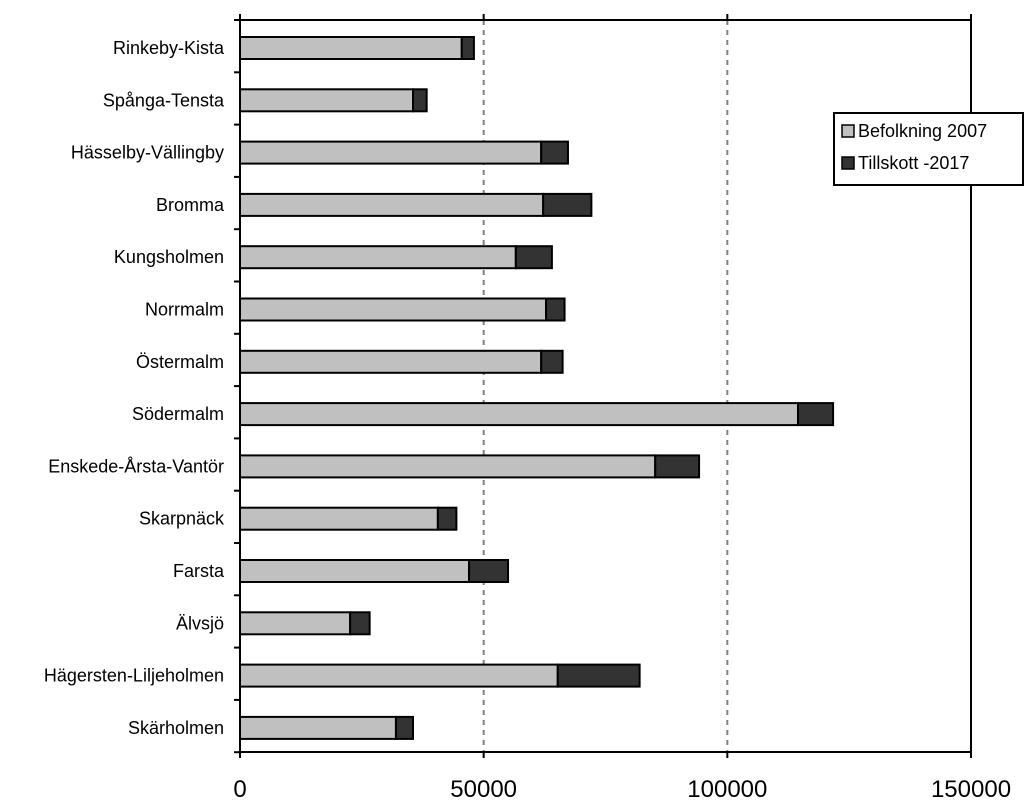  What do you see at coordinates (134, 676) in the screenshot?
I see `category-label-12: Hägersten-Liljeholmen` at bounding box center [134, 676].